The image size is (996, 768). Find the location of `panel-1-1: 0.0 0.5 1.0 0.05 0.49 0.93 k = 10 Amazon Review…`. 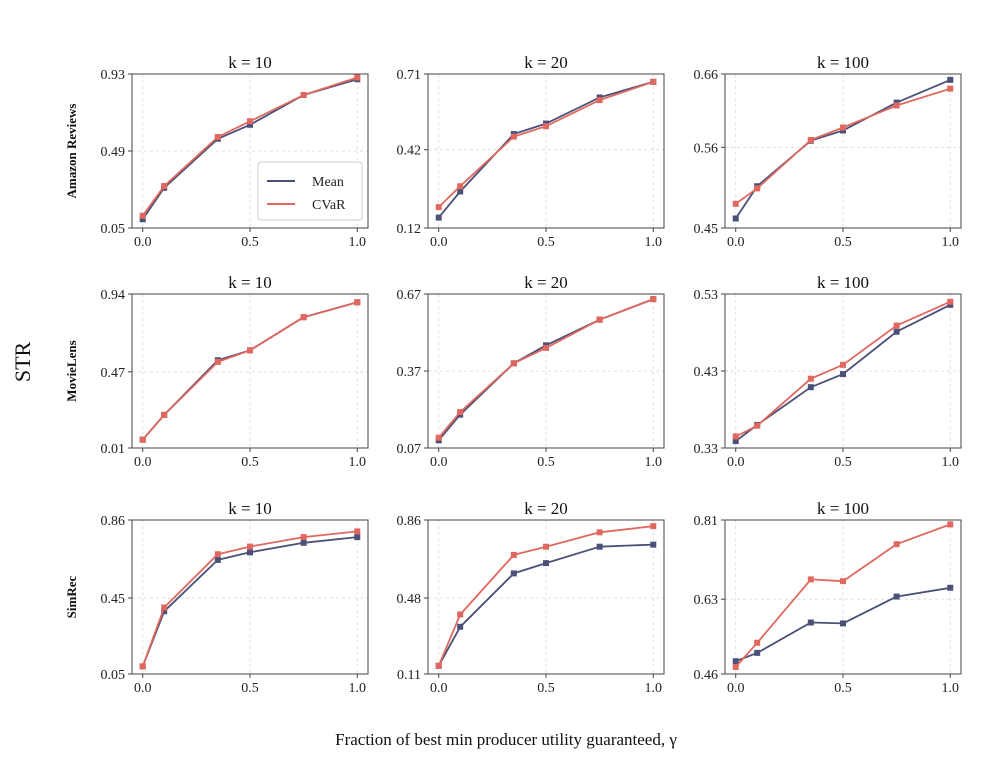

panel-1-1: 0.0 0.5 1.0 0.05 0.49 0.93 k = 10 Amazon Review… is located at coordinates (216, 151).